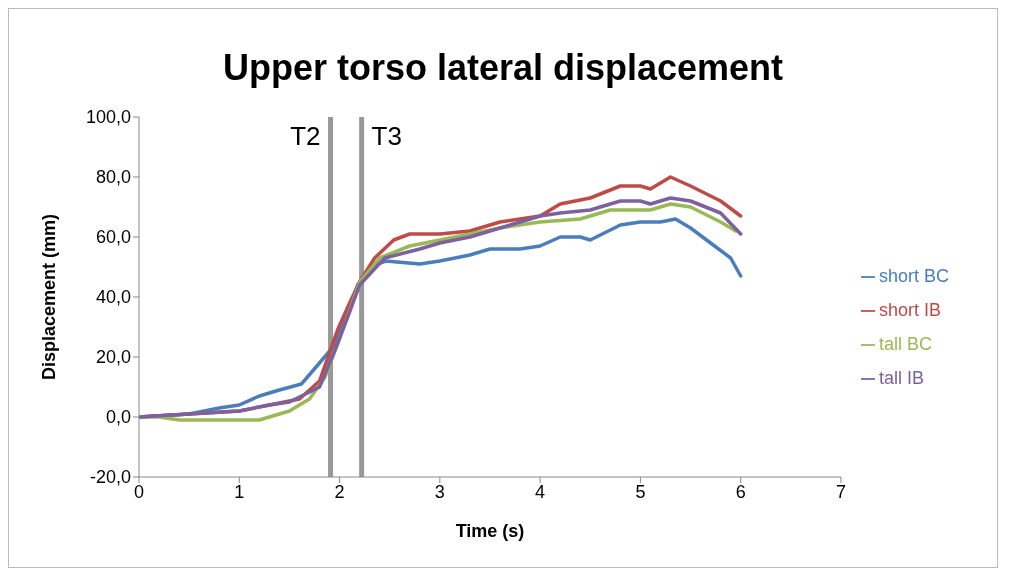 Image resolution: width=1014 pixels, height=576 pixels. What do you see at coordinates (113, 357) in the screenshot?
I see `y-tick-label: 20,0` at bounding box center [113, 357].